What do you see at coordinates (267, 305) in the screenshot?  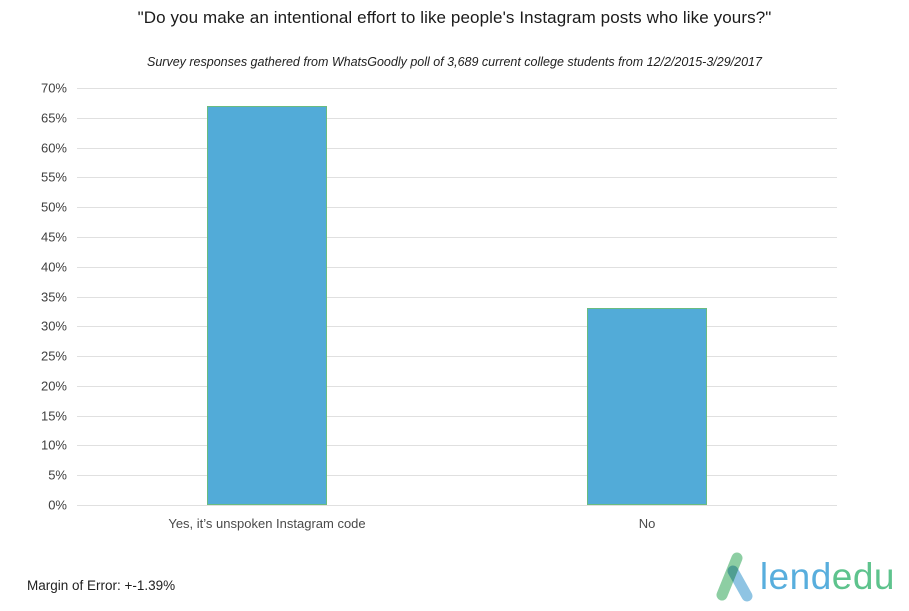 I see `bar-yes` at bounding box center [267, 305].